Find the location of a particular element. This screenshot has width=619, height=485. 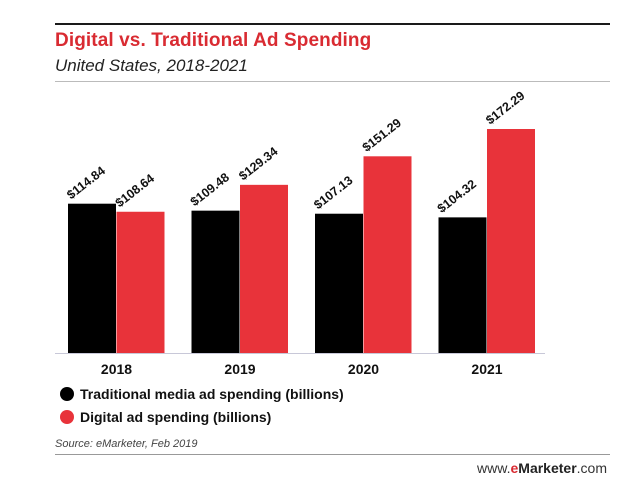

chart-subtitle: United States, 2018-2021 is located at coordinates (151, 65).